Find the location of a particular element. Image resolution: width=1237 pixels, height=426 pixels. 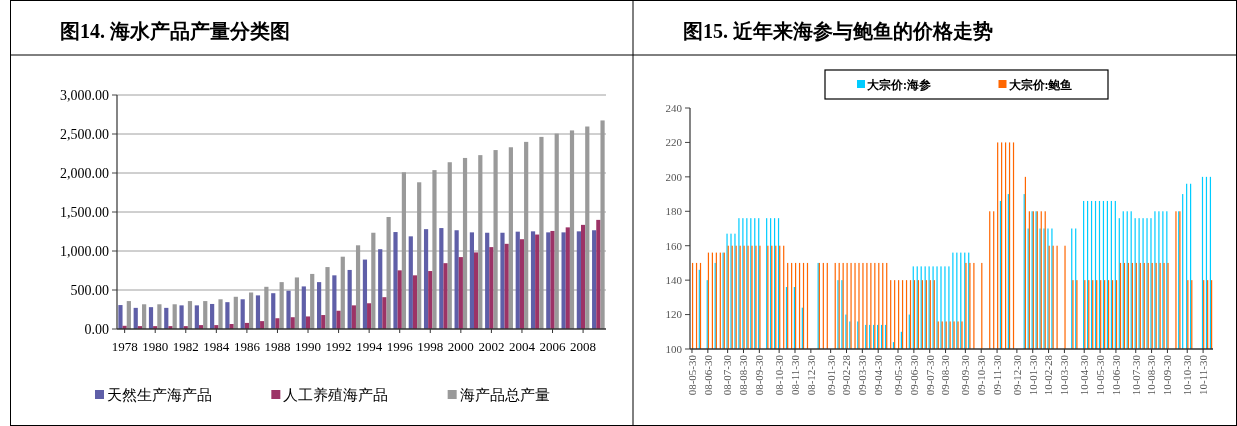

x-tick-label: 08-09-30 is located at coordinates (759, 375).